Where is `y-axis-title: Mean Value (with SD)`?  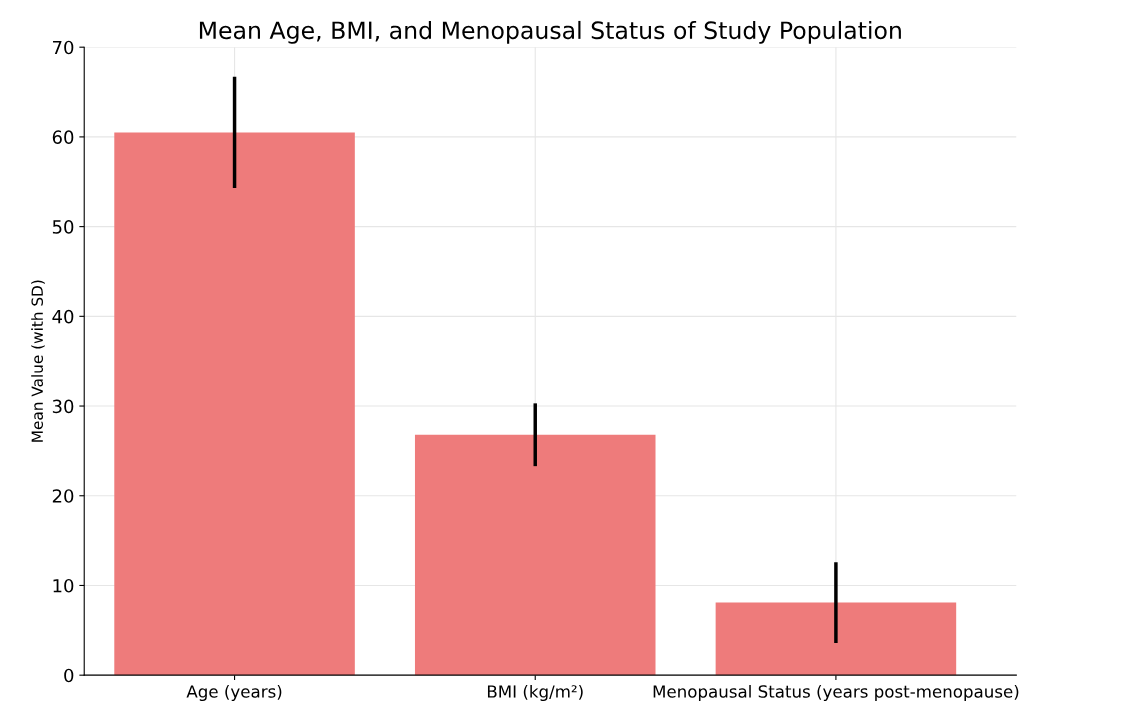
y-axis-title: Mean Value (with SD) is located at coordinates (38, 361).